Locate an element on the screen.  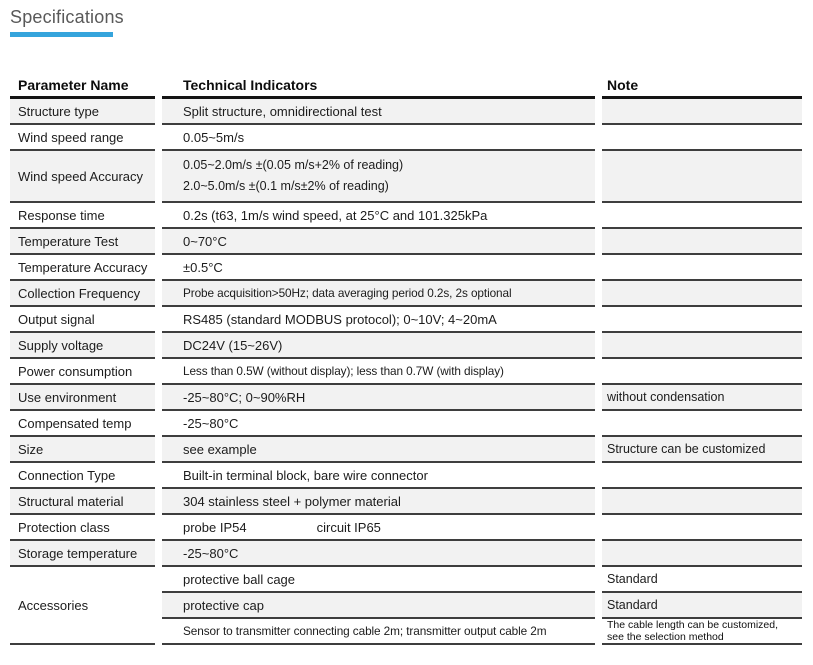
param-cell: Supply voltage is located at coordinates (82, 346).